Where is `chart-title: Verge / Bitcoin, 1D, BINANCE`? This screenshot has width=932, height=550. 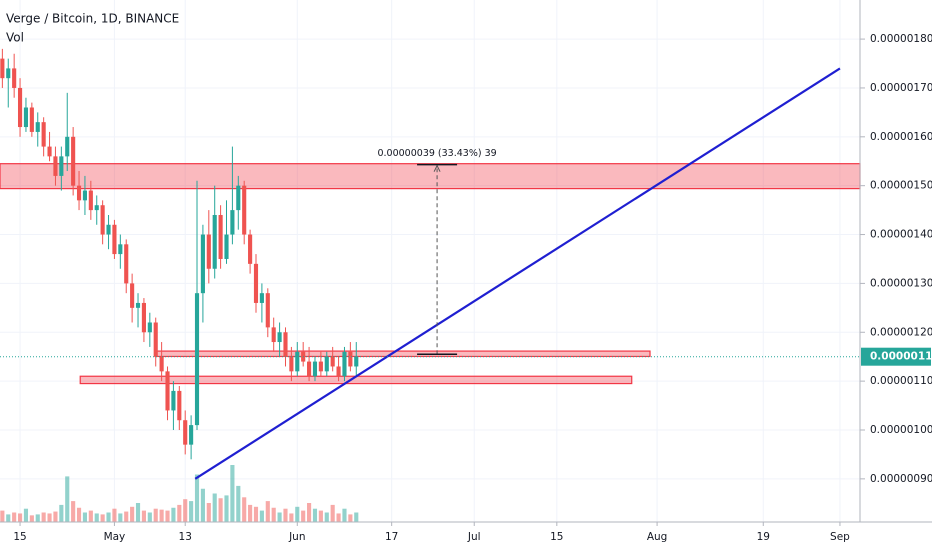 chart-title: Verge / Bitcoin, 1D, BINANCE is located at coordinates (92, 19).